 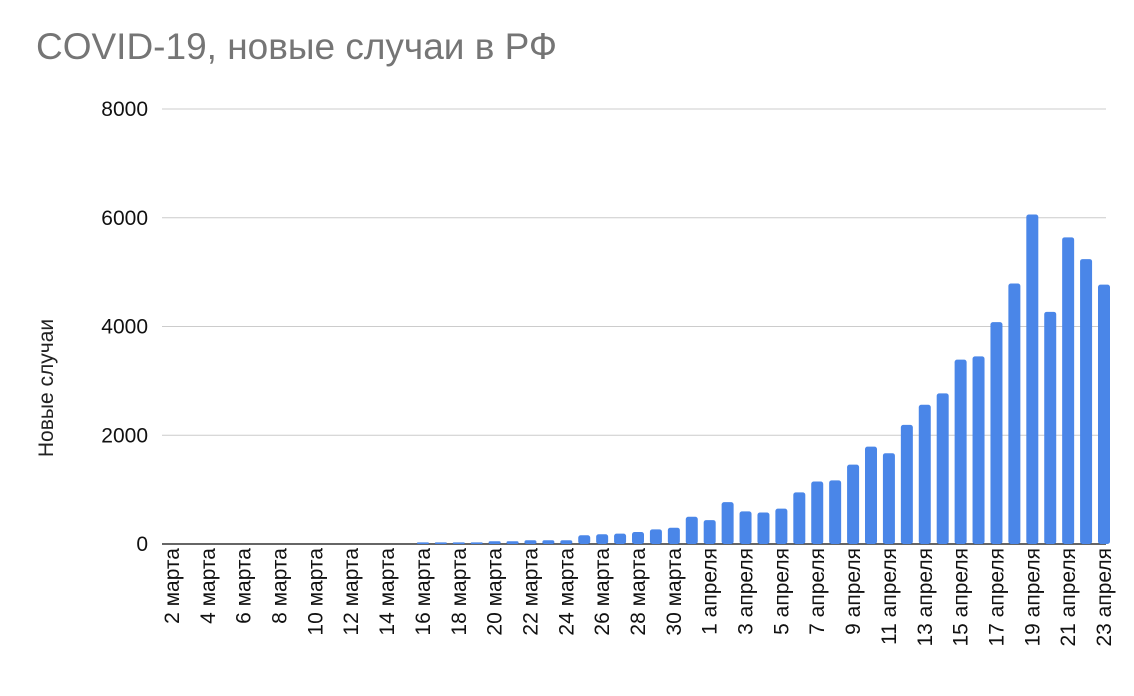 What do you see at coordinates (673, 535) in the screenshot?
I see `bar-30-марта` at bounding box center [673, 535].